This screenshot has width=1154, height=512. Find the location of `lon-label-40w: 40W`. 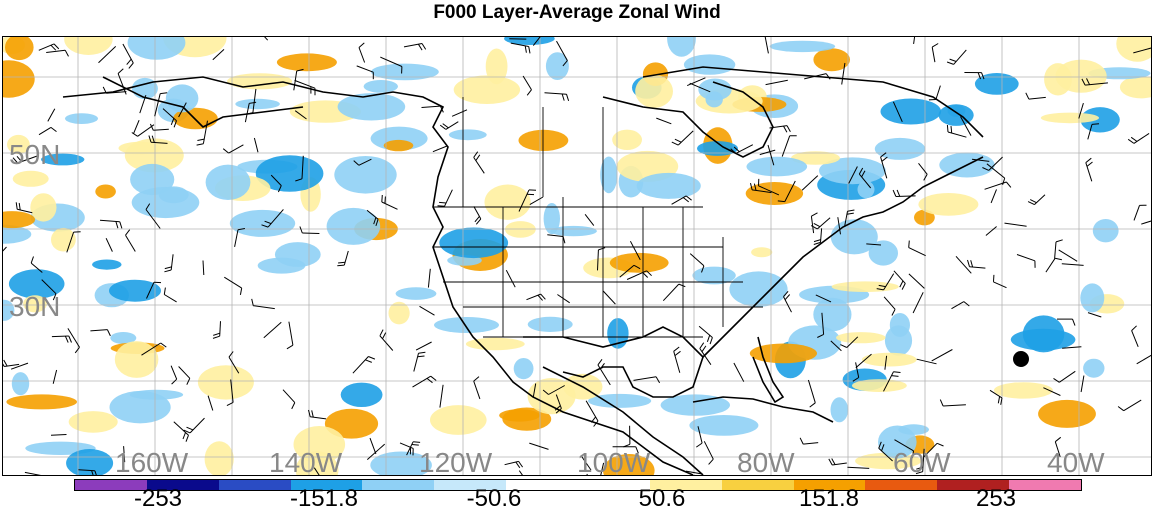

lon-label-40w: 40W is located at coordinates (1076, 462).